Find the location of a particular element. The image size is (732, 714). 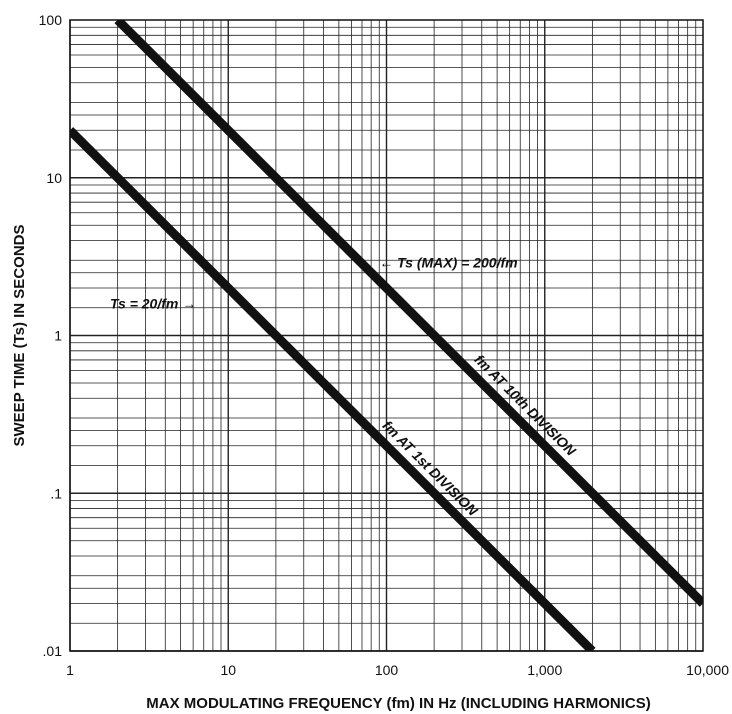

x-tick-labels: 1 10 100 1,000 10,000 is located at coordinates (397, 670).